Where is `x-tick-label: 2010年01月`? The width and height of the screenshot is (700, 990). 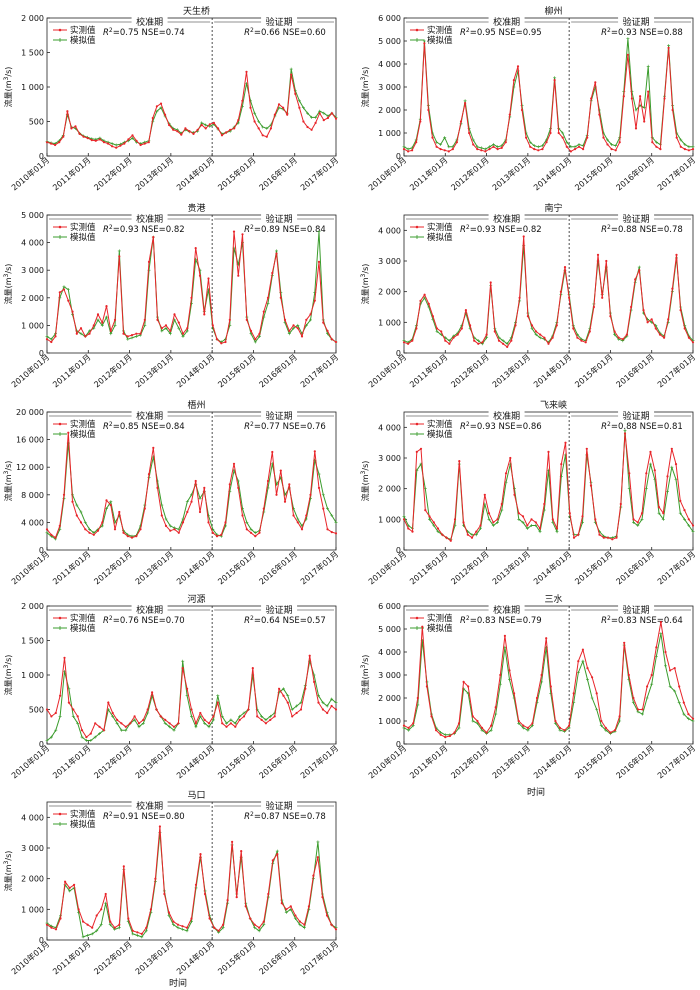 x-tick-label: 2010年01月 is located at coordinates (30, 568).